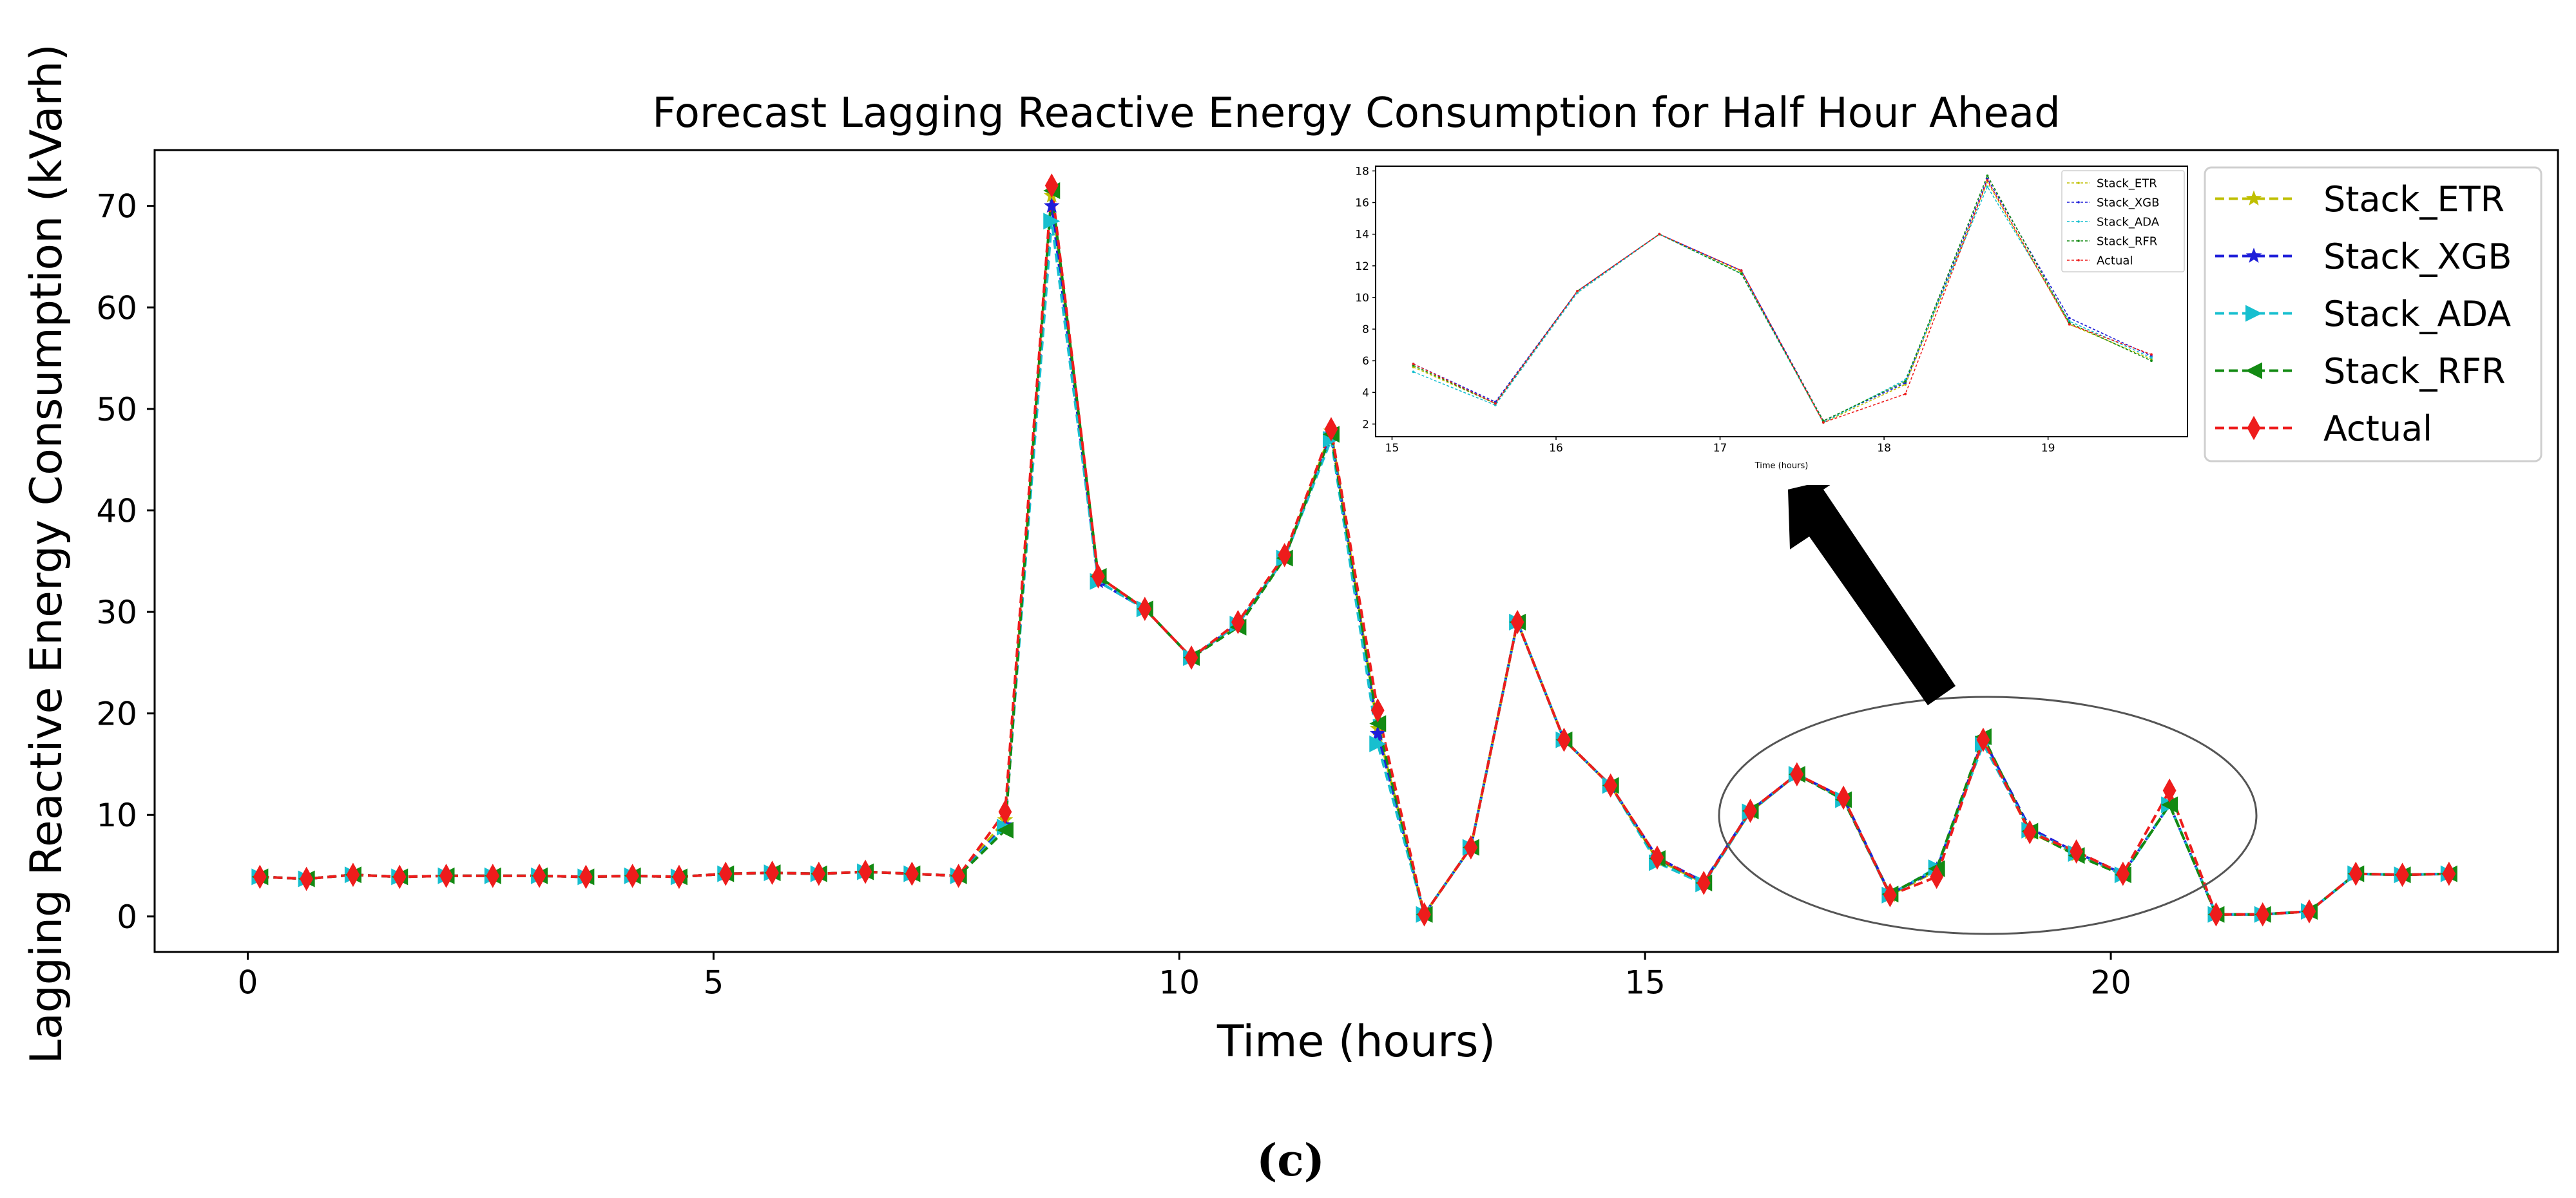 This screenshot has height=1198, width=2576. Describe the element at coordinates (1365, 329) in the screenshot. I see `inset-y-tick-label: 8` at that location.